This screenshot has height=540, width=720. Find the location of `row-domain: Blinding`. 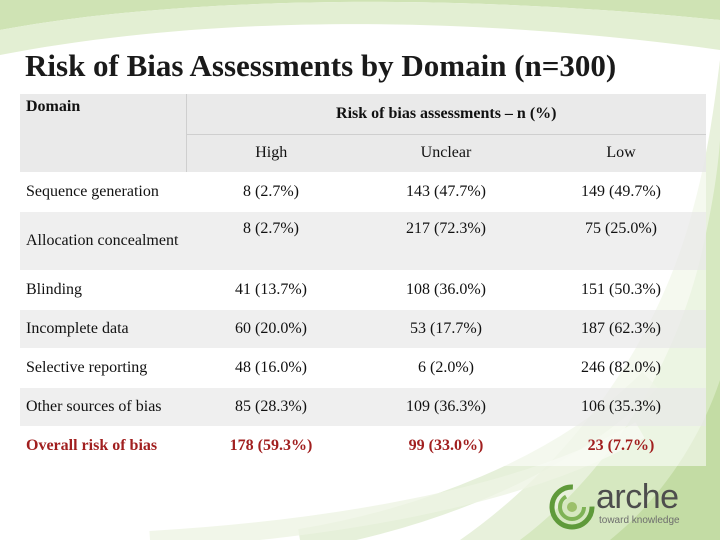

row-domain: Blinding is located at coordinates (54, 289).